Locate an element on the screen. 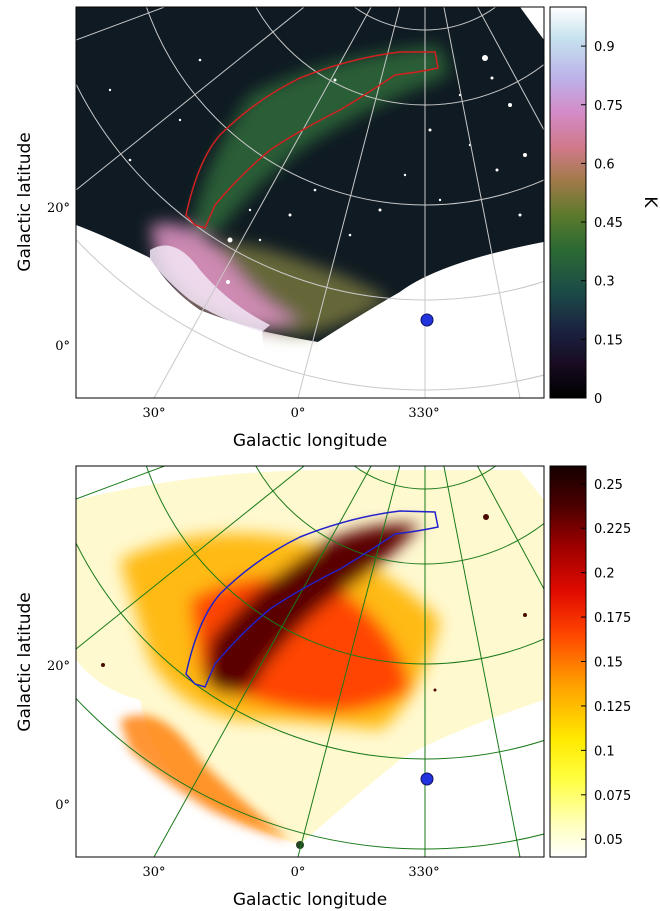  bottom-colorbar-ticks-label-2: 0.1 is located at coordinates (604, 751).